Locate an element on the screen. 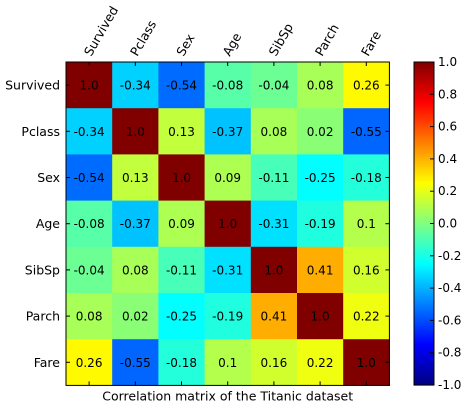  colorbar-tick-label: -0.6 is located at coordinates (449, 320).